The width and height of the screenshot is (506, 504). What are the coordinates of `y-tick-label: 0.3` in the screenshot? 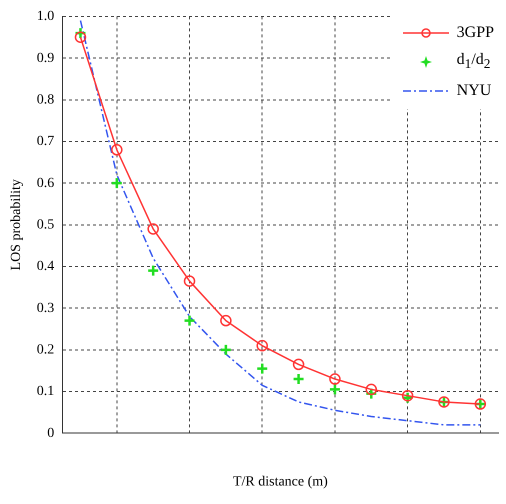 It's located at (45, 308).